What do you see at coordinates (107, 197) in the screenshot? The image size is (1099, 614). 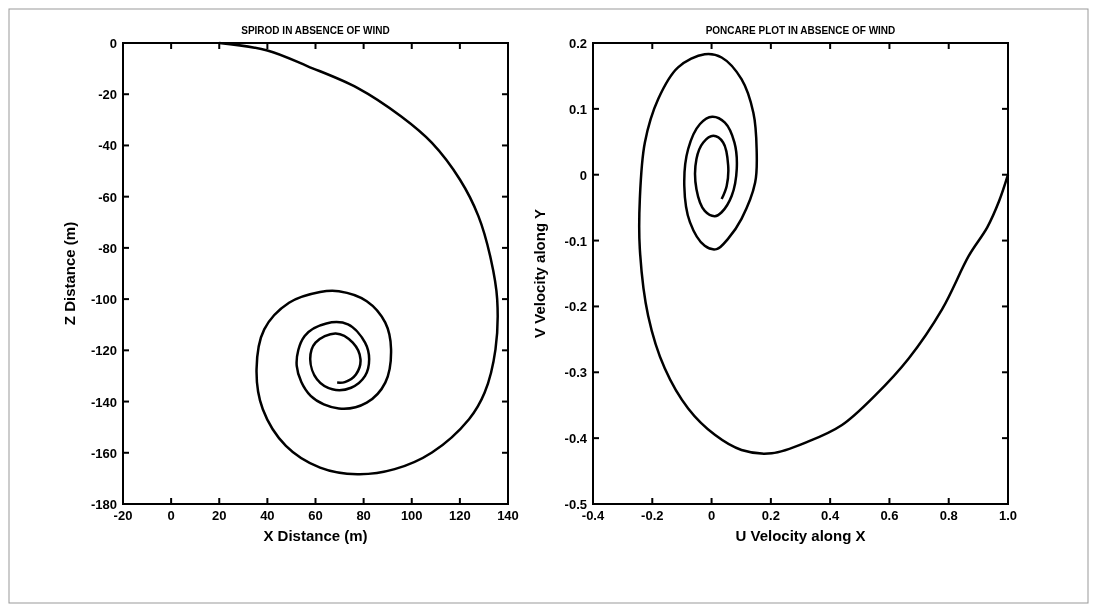 I see `y-tick-label: -60` at bounding box center [107, 197].